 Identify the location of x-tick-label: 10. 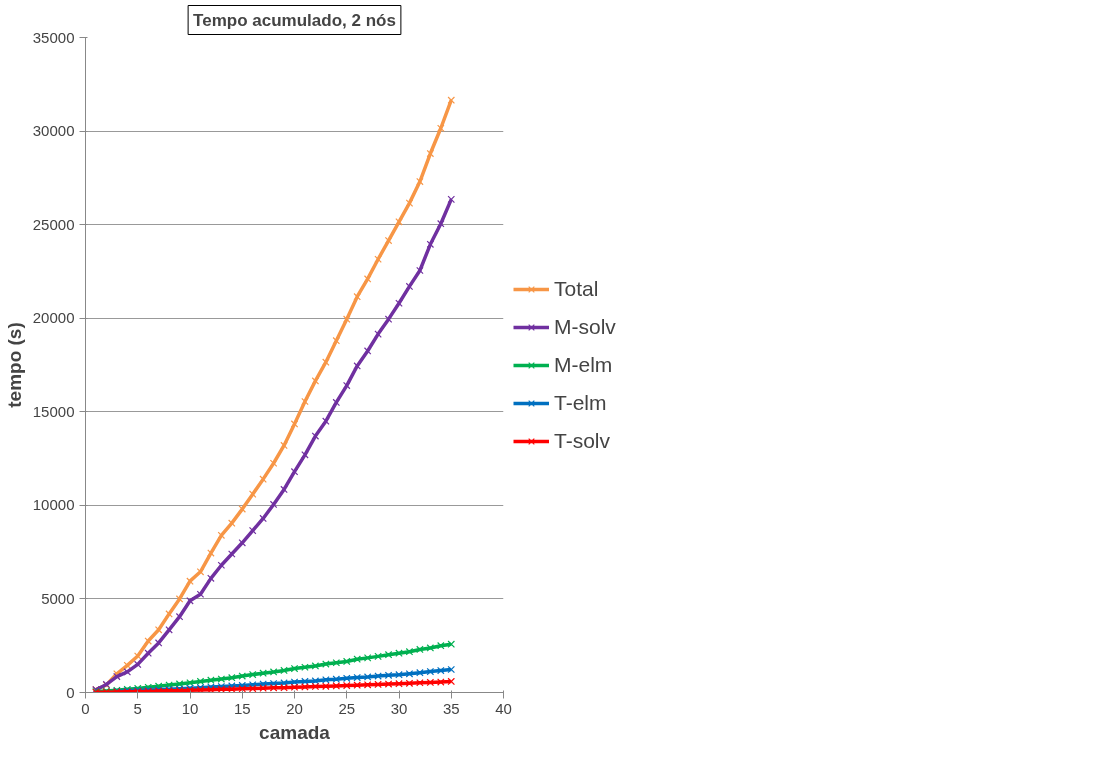
(190, 708).